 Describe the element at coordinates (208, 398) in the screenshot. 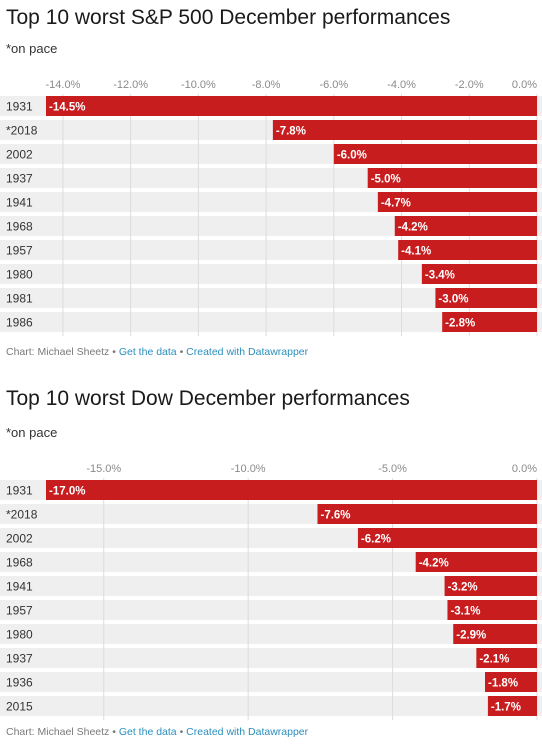

I see `chart-title: Top 10 worst Dow December performances` at that location.